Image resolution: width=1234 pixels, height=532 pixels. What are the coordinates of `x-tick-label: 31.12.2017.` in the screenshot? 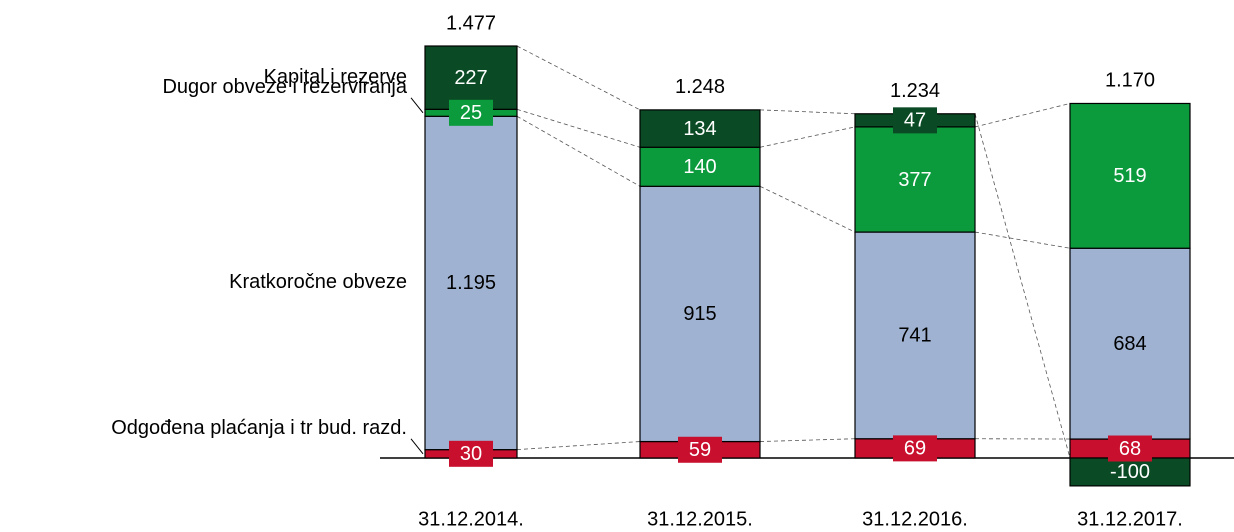 It's located at (1130, 519).